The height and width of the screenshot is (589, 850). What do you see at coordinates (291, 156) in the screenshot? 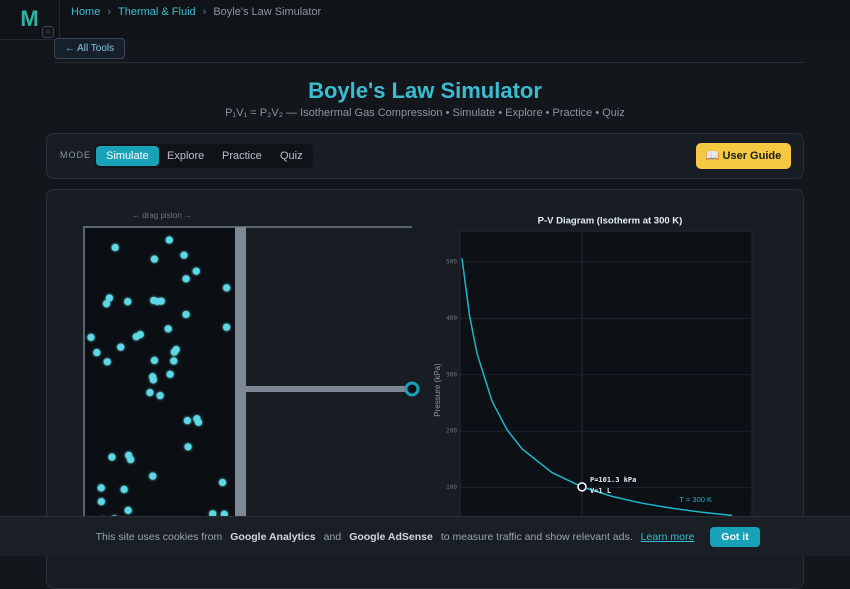
I see `mode-tab: Quiz` at bounding box center [291, 156].